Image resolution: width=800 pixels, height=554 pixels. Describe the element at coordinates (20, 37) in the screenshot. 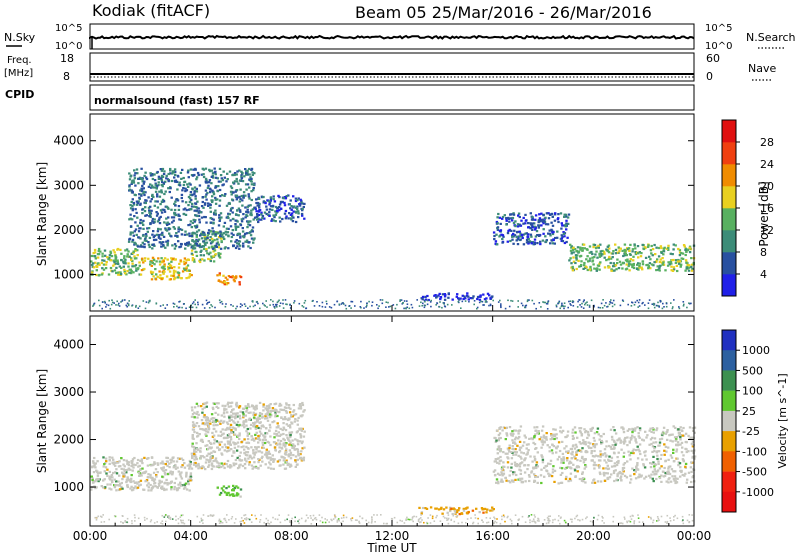

I see `nsky-label: N.Sky` at that location.